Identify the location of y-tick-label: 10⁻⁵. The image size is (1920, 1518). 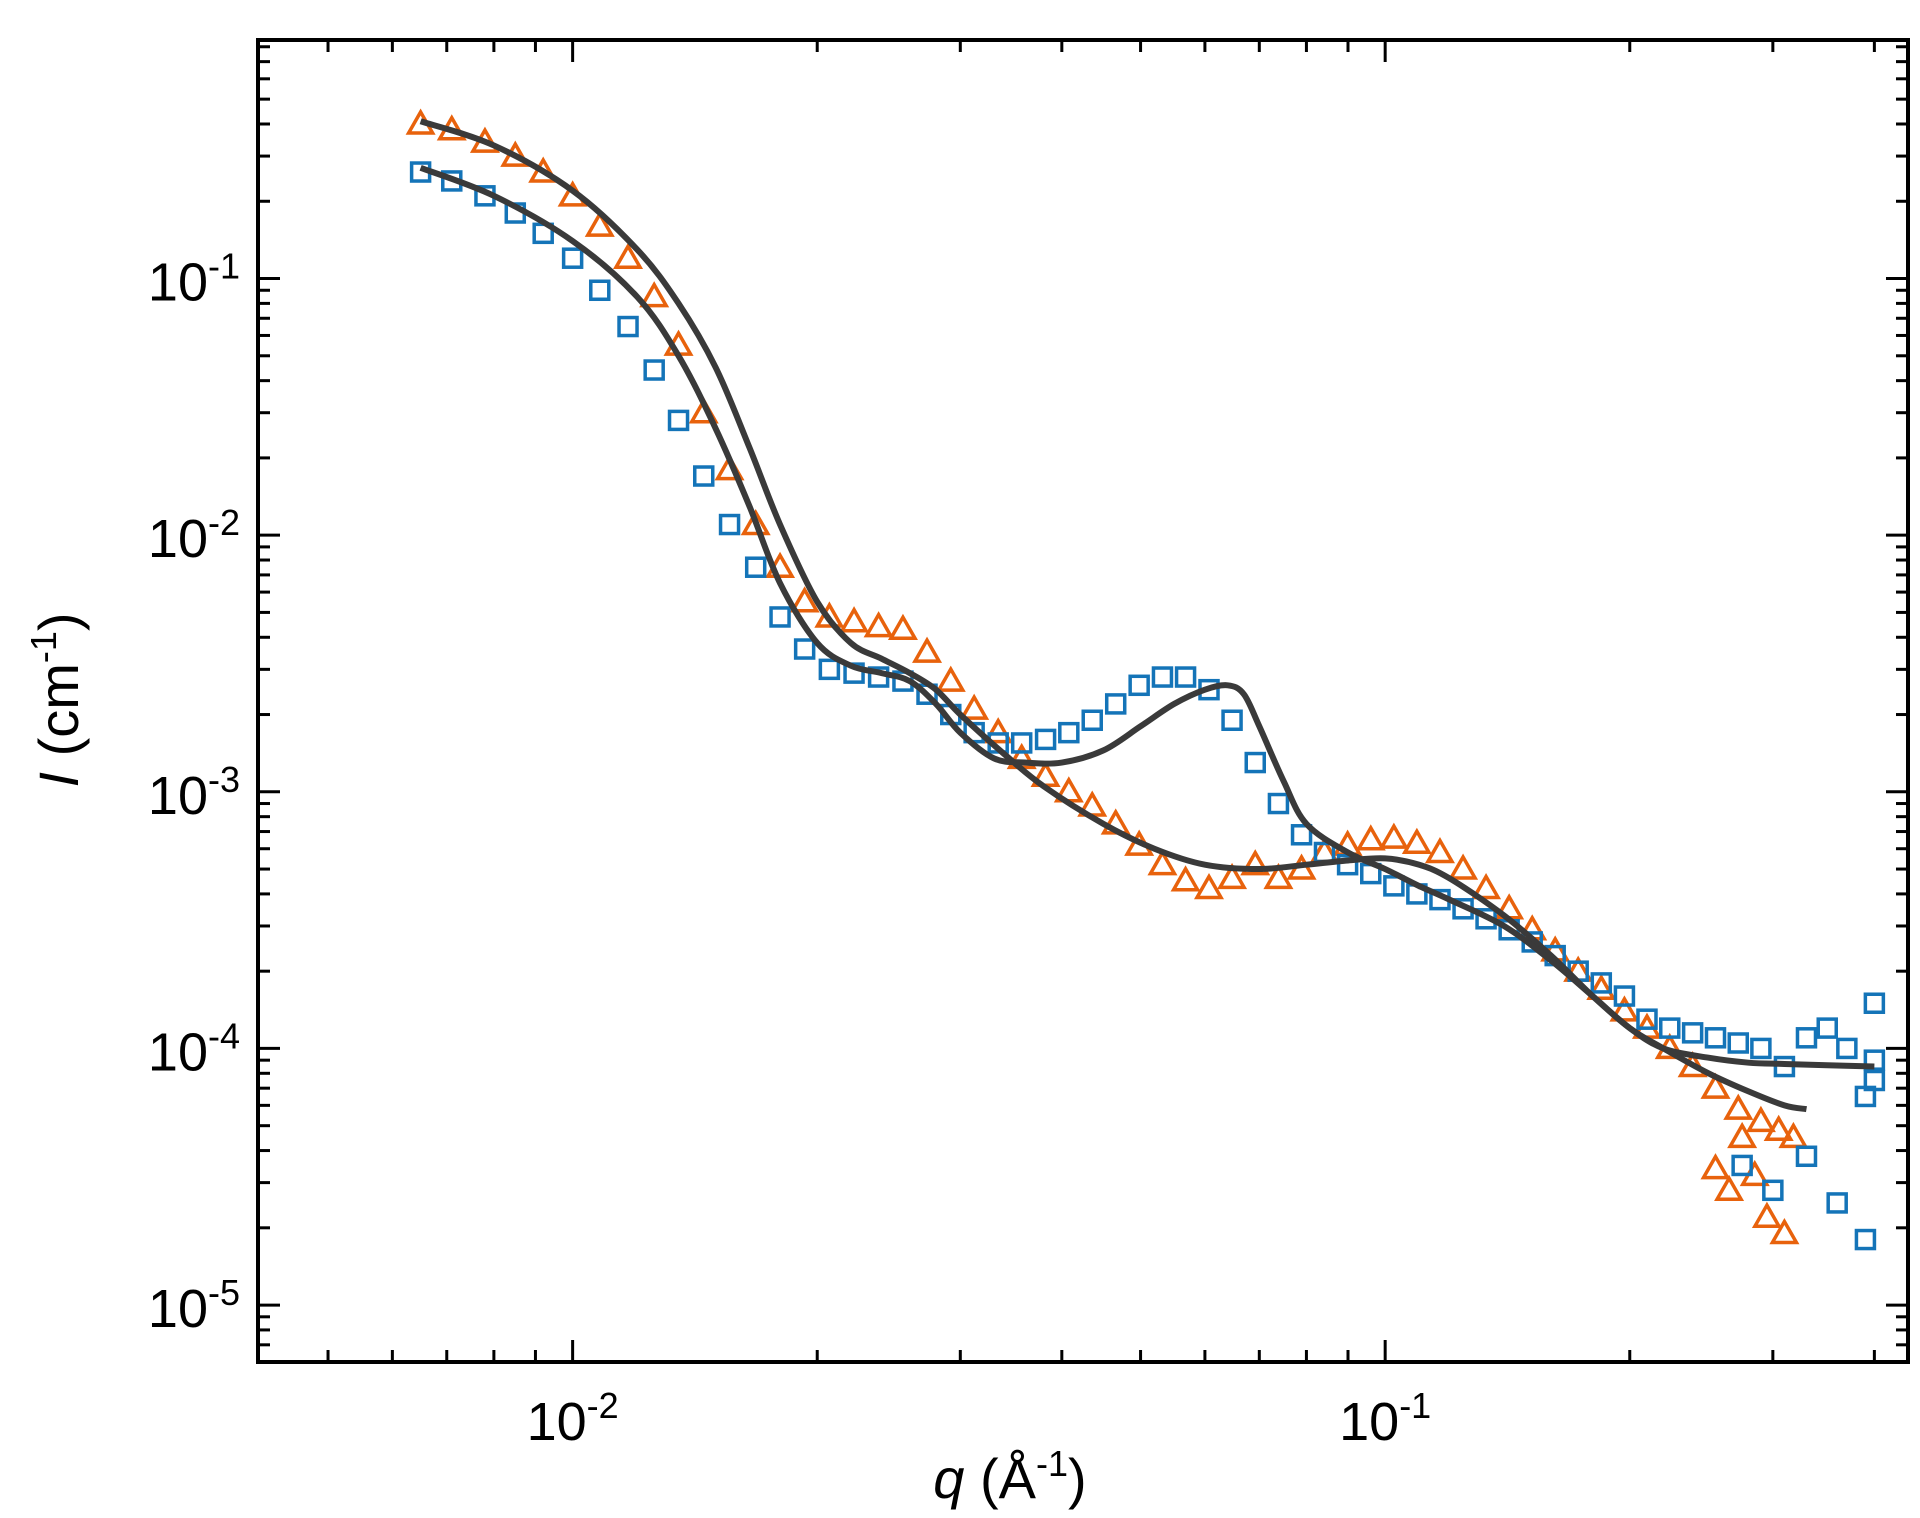
(194, 1305).